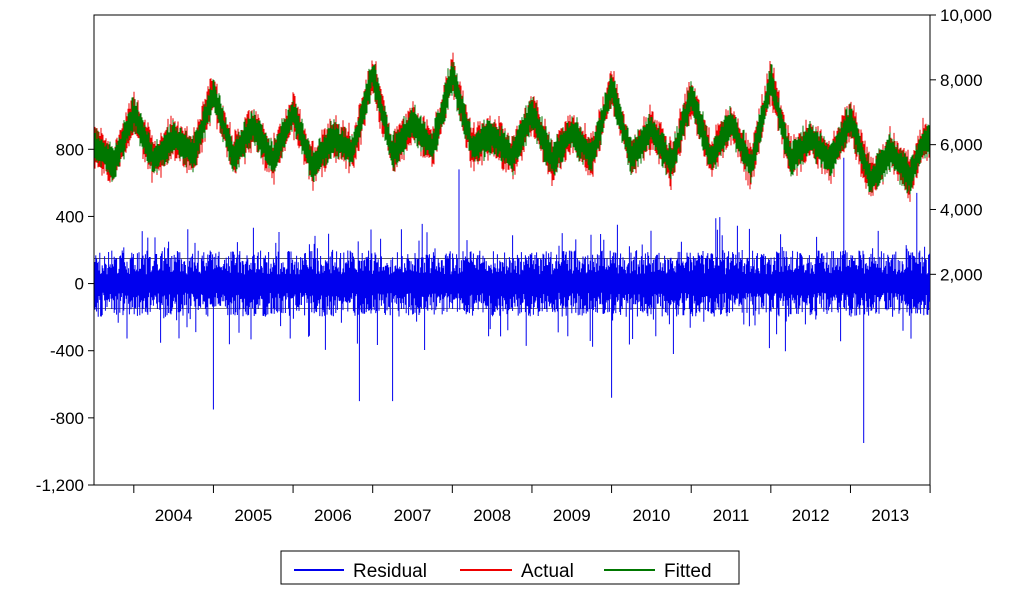 This screenshot has width=1024, height=592. Describe the element at coordinates (67, 351) in the screenshot. I see `left-axis-tick-label: -400` at that location.